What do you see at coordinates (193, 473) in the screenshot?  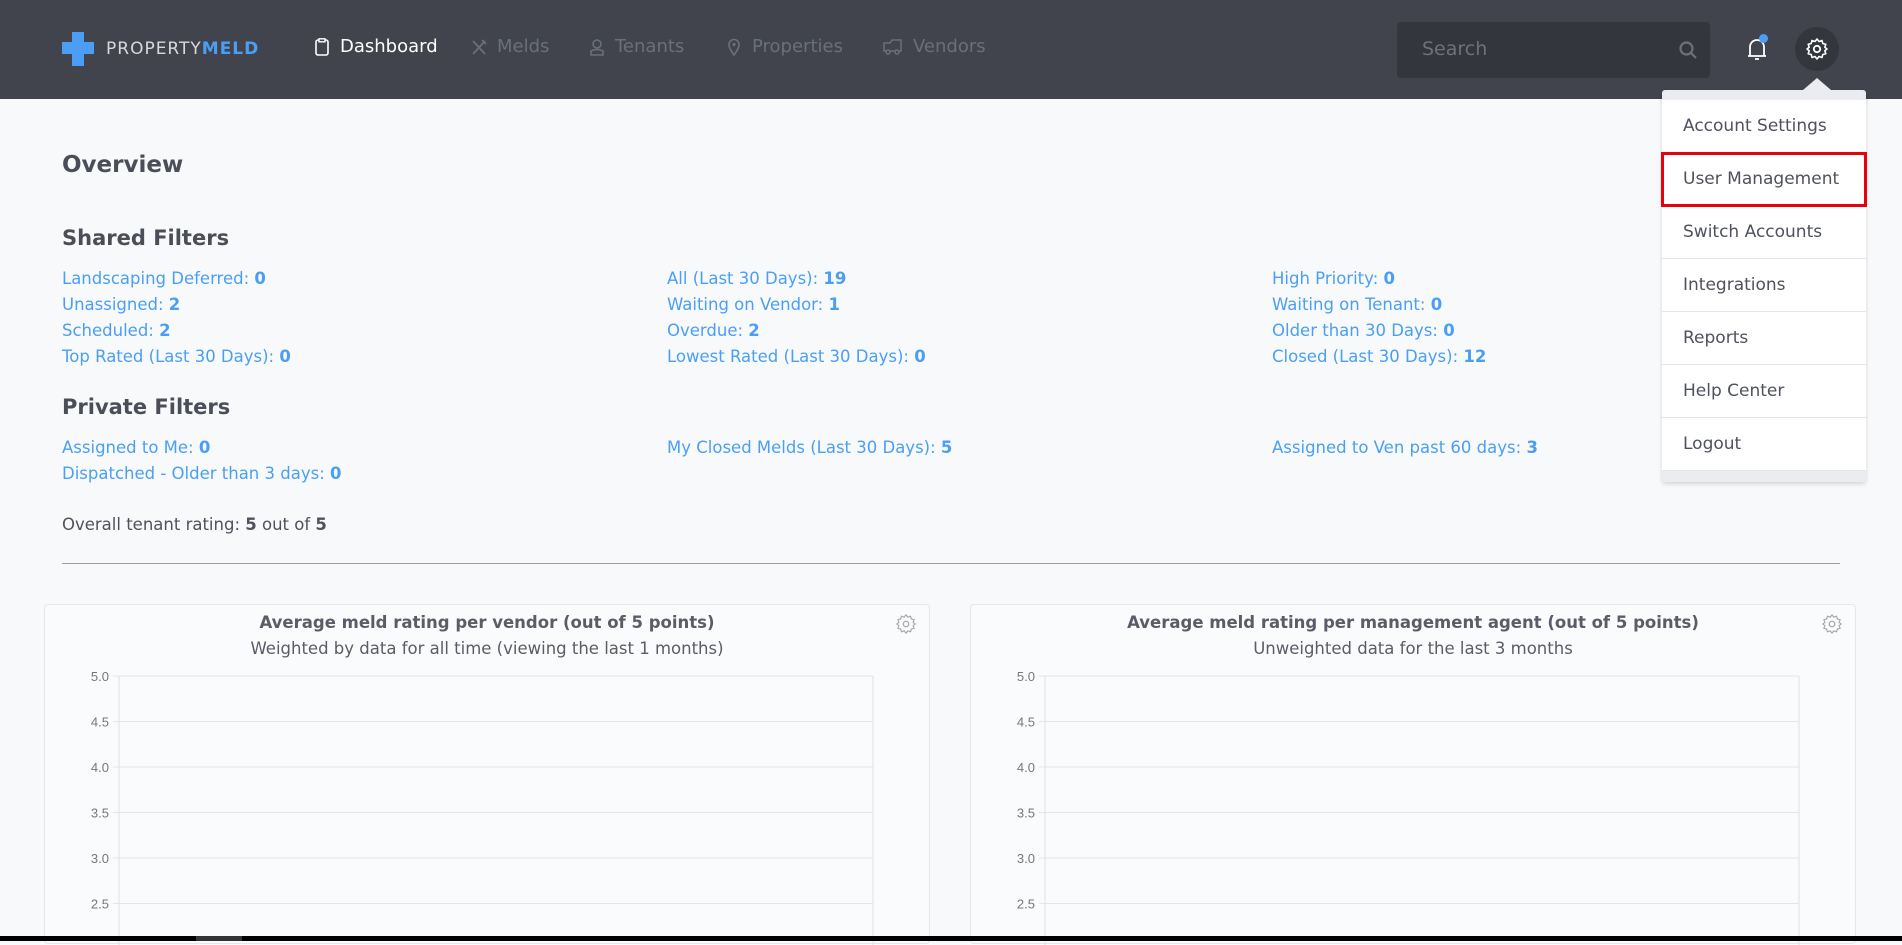 I see `filter-label: Dispatched - Older than 3 days:` at bounding box center [193, 473].